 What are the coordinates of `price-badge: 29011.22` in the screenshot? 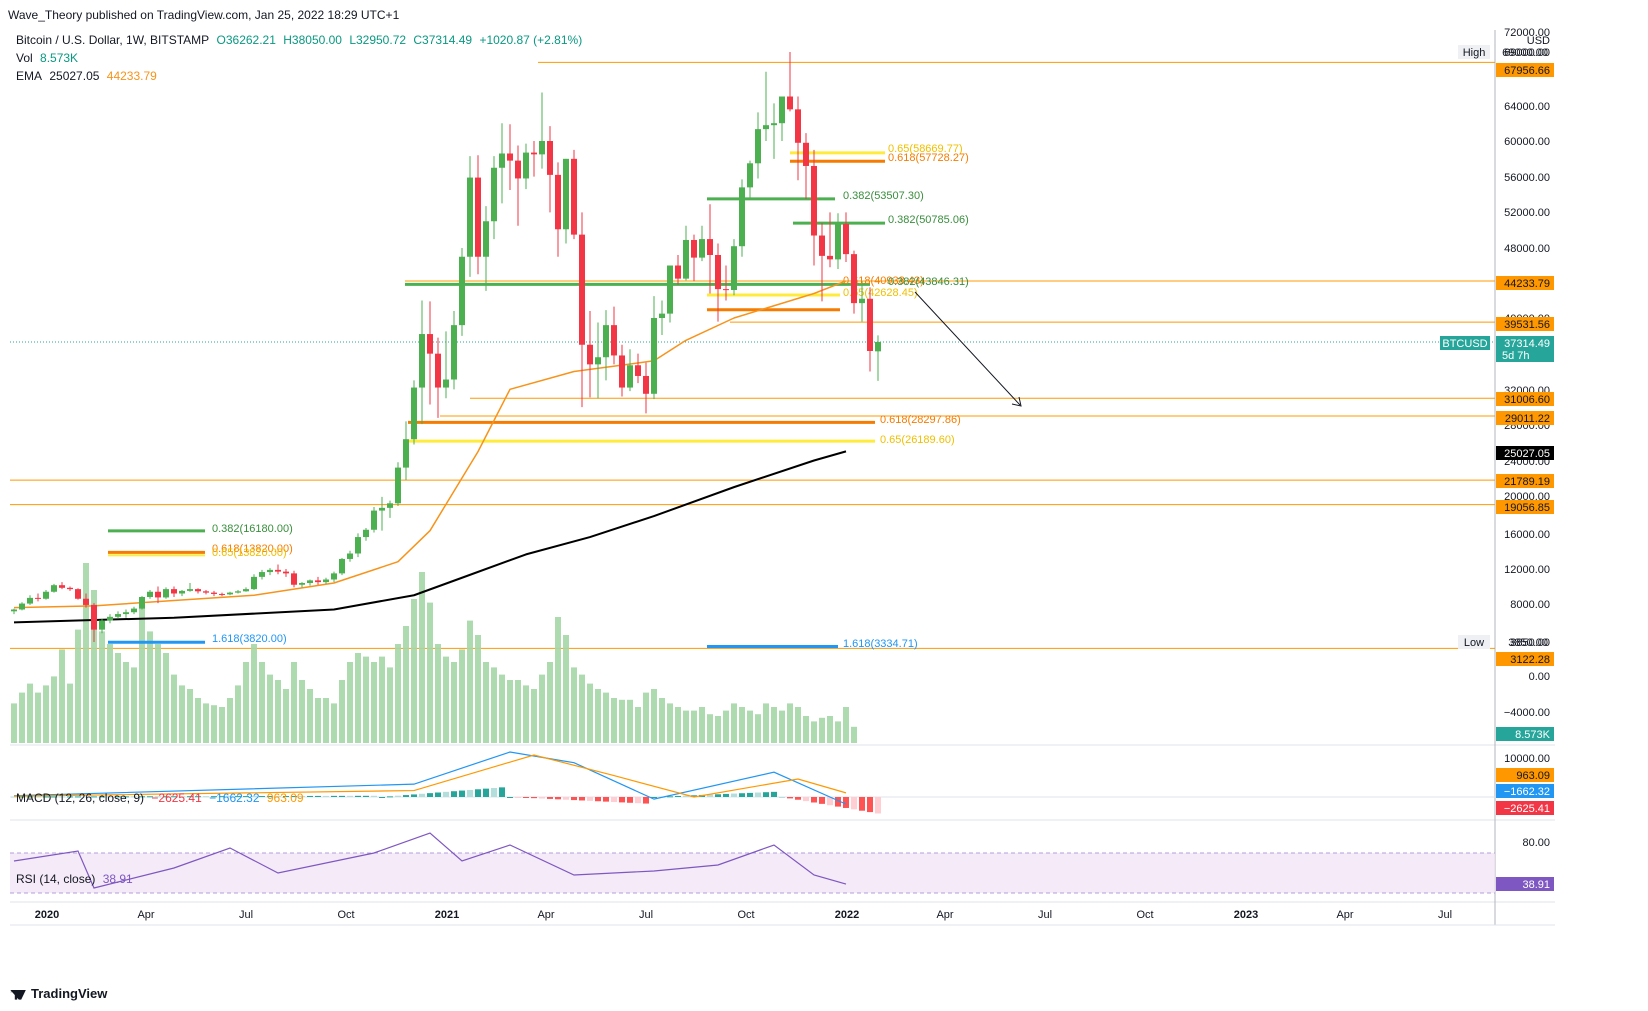 It's located at (1525, 418).